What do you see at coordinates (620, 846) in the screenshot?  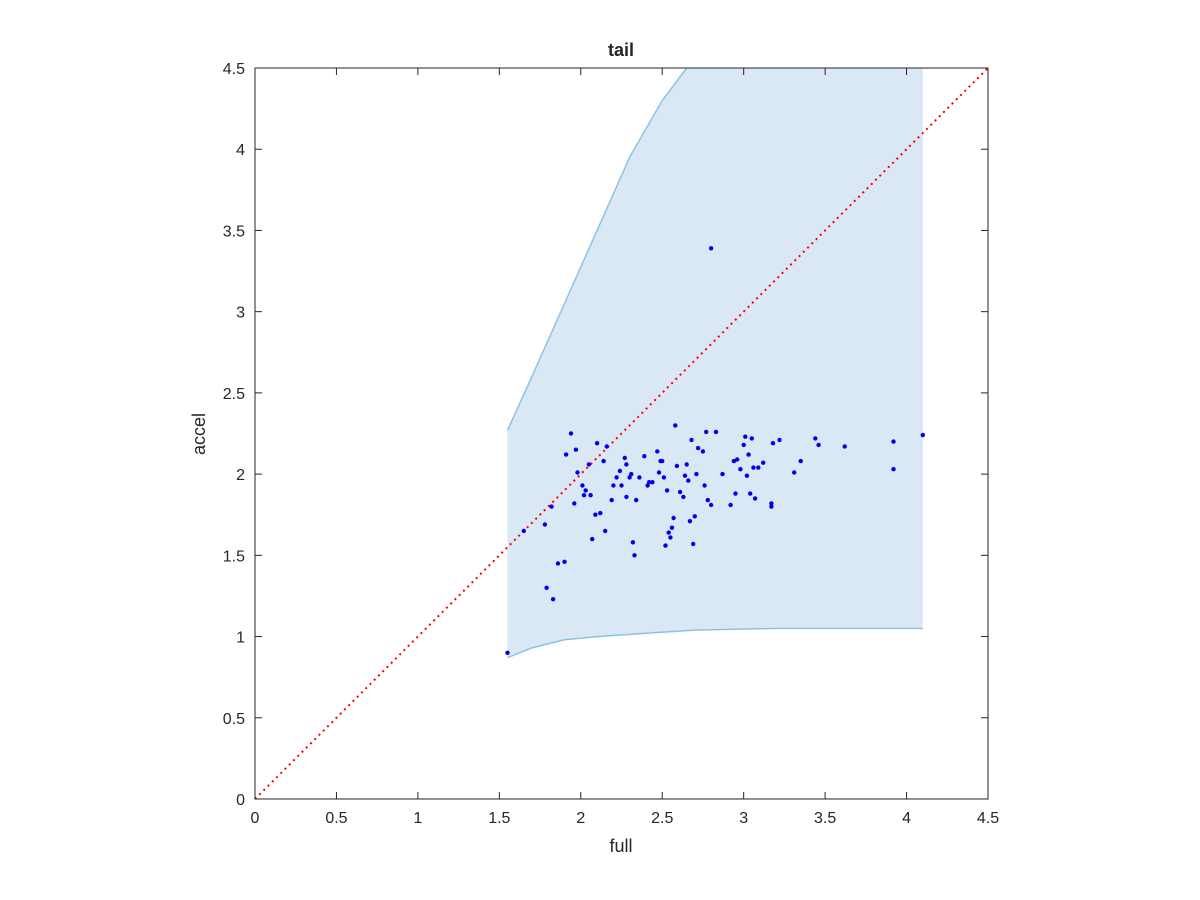 I see `x-axis-label: full` at bounding box center [620, 846].